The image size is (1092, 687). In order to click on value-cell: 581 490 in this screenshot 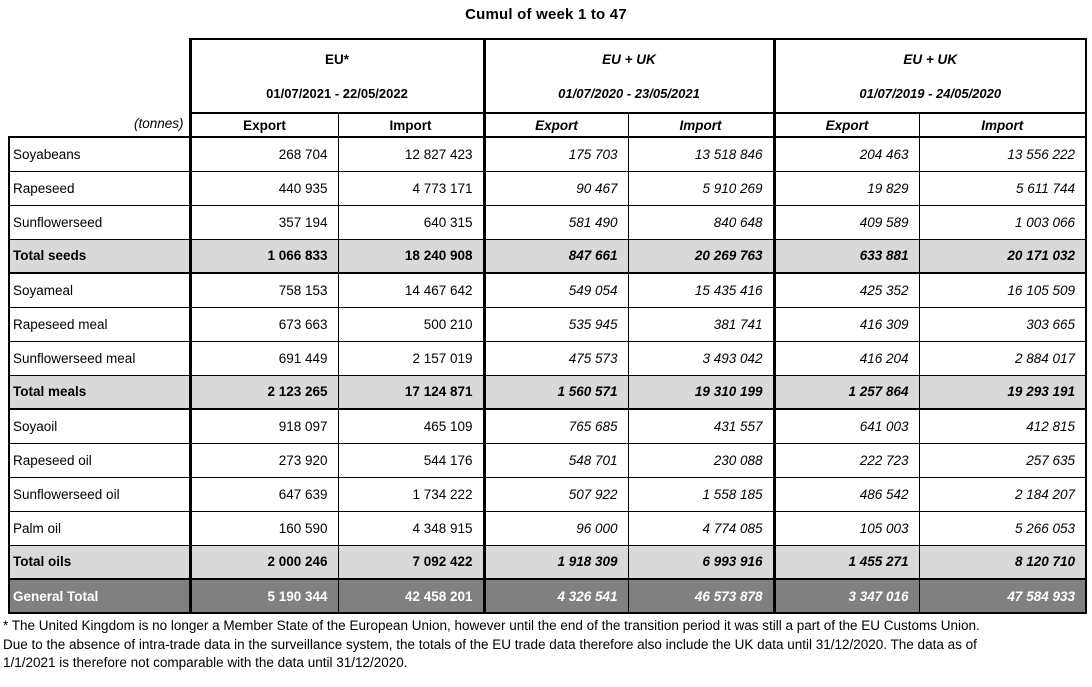, I will do `click(555, 222)`.